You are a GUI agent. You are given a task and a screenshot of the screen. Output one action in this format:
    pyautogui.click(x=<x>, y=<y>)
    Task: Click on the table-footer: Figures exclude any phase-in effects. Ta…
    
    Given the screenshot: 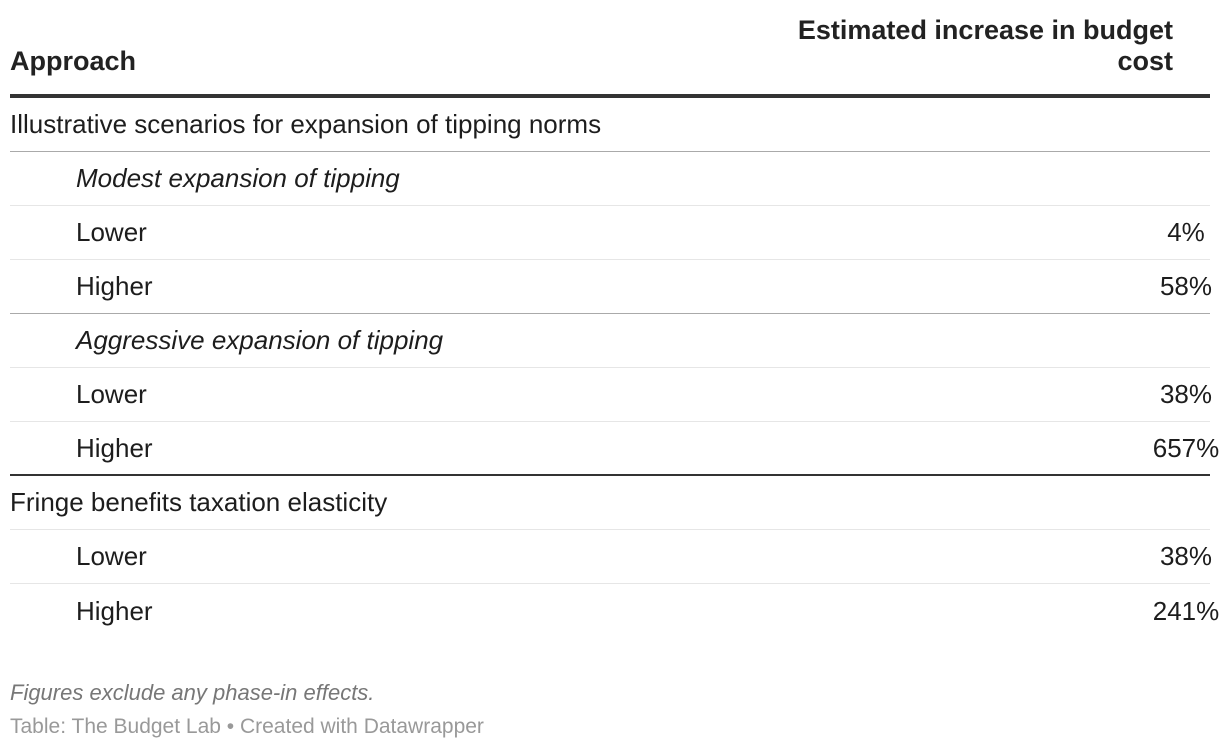 What is the action you would take?
    pyautogui.click(x=610, y=710)
    